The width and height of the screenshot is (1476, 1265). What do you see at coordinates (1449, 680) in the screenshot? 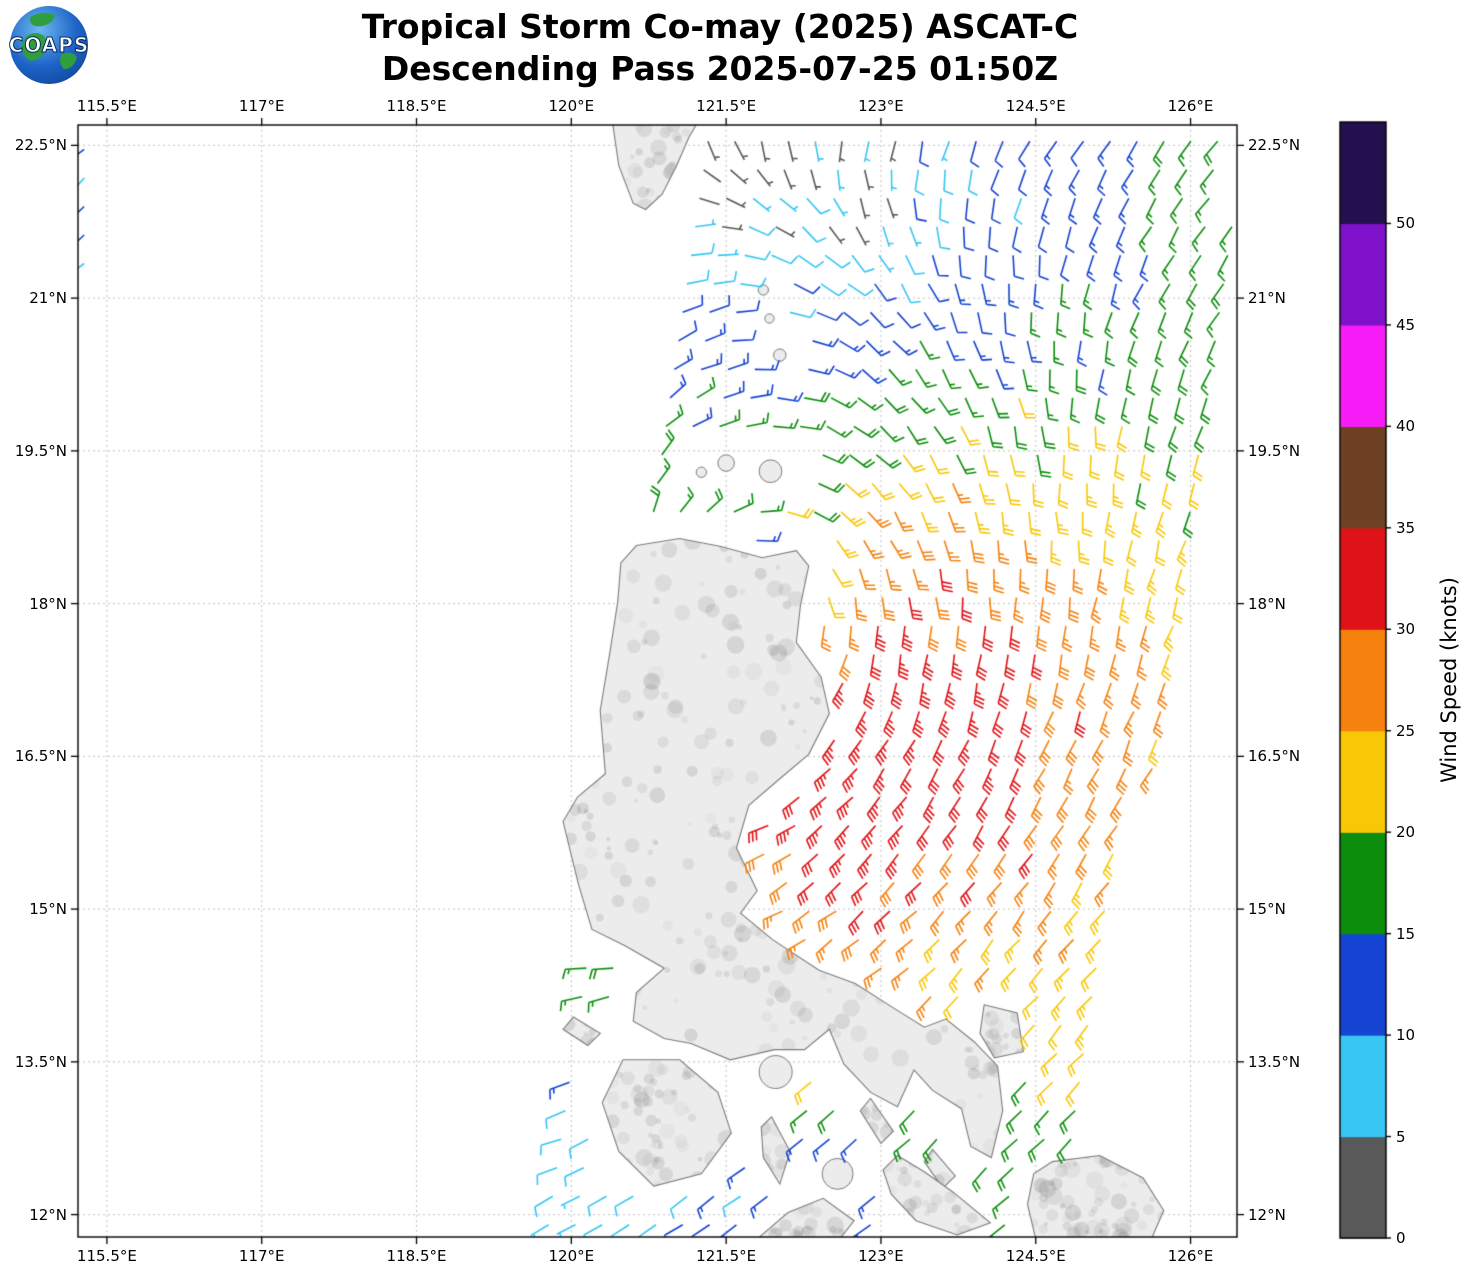
I see `colorbar-axis-label: Wind Speed (knots)` at bounding box center [1449, 680].